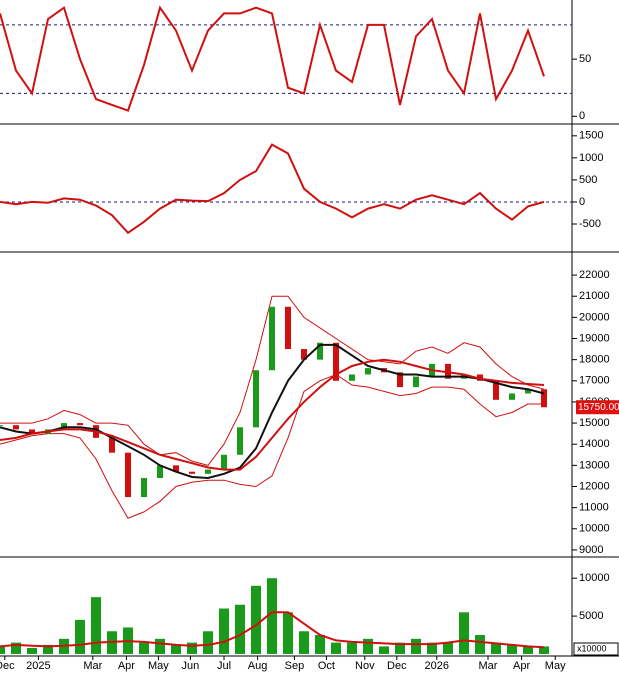 The image size is (619, 673). What do you see at coordinates (365, 666) in the screenshot?
I see `x-tick-label: Nov` at bounding box center [365, 666].